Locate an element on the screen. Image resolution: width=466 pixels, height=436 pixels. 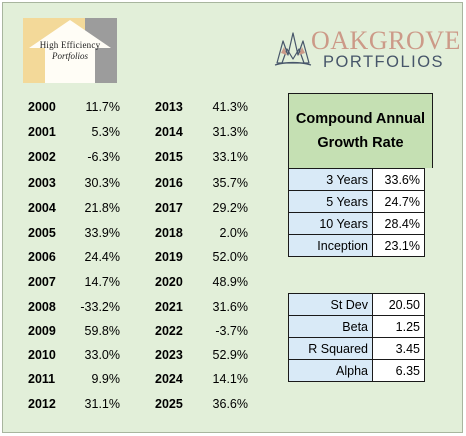
cagr-label: 3 Years is located at coordinates (330, 179).